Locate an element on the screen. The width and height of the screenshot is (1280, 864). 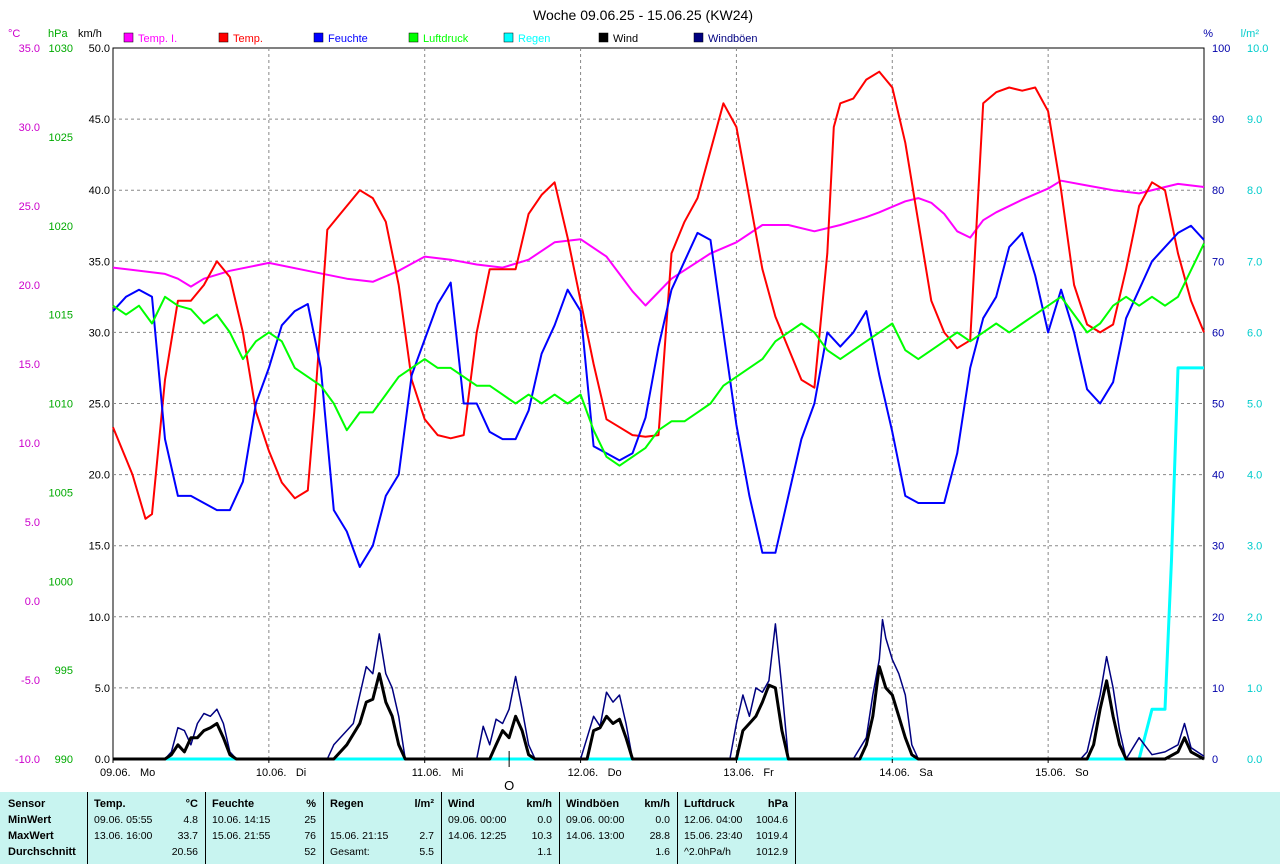
stat-row-label: Durchschnitt is located at coordinates (42, 852).